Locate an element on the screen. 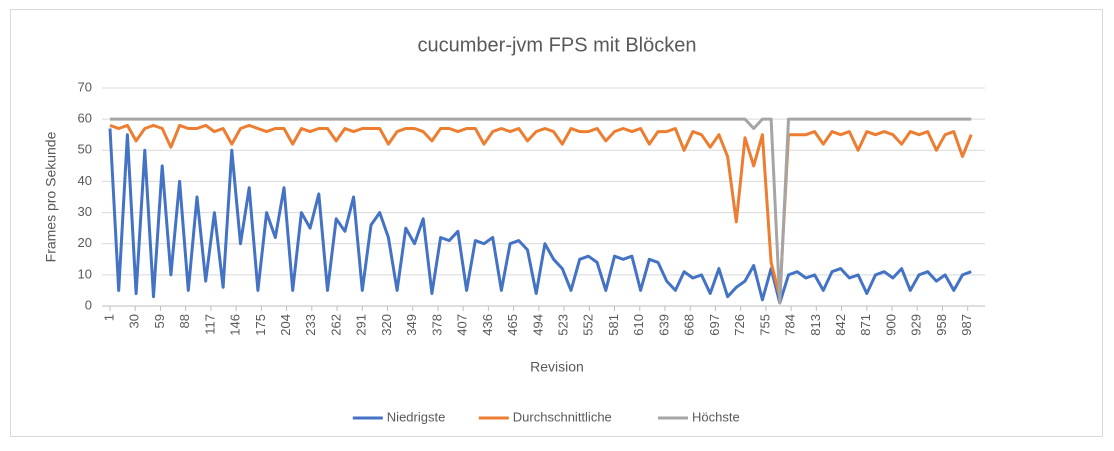 The height and width of the screenshot is (451, 1114). x-tick-label: 465 is located at coordinates (512, 325).